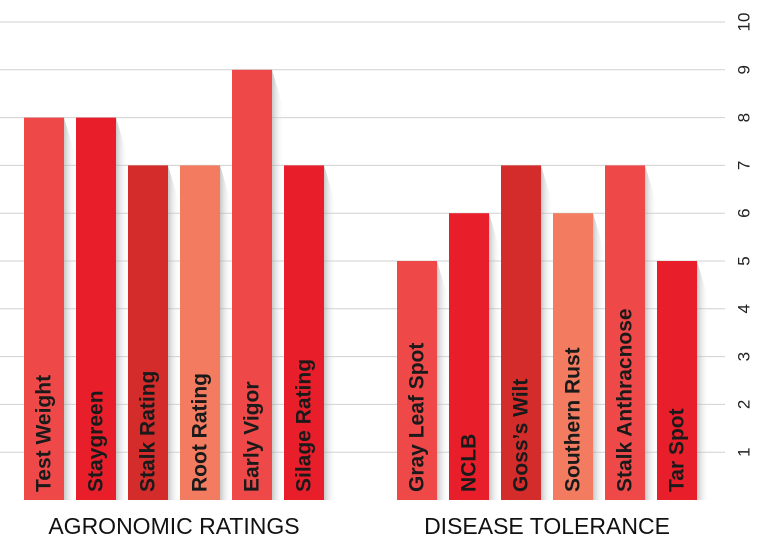  What do you see at coordinates (521, 435) in the screenshot?
I see `category-label: Goss’s Wilt` at bounding box center [521, 435].